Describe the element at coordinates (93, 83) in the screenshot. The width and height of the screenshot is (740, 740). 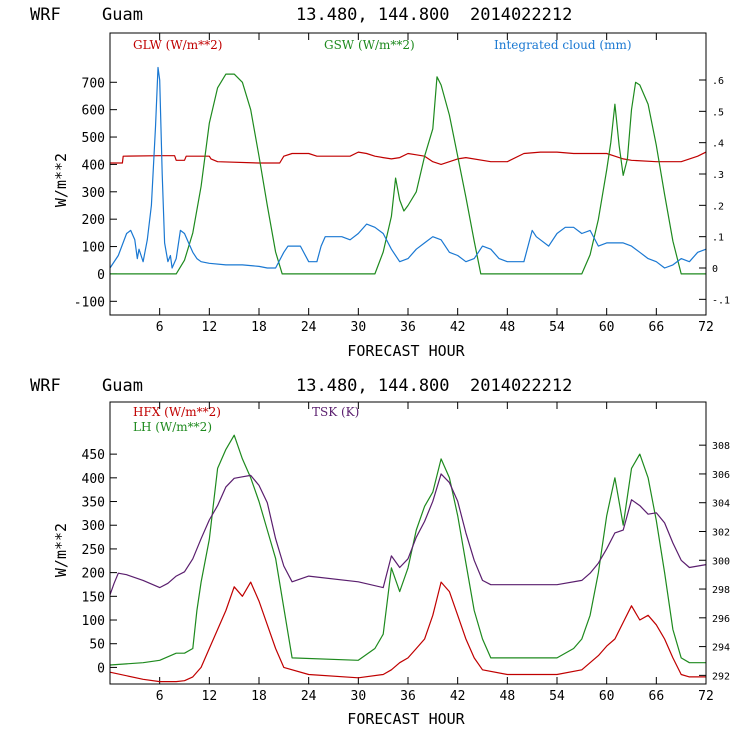
I see `y-tick-label: 700` at that location.